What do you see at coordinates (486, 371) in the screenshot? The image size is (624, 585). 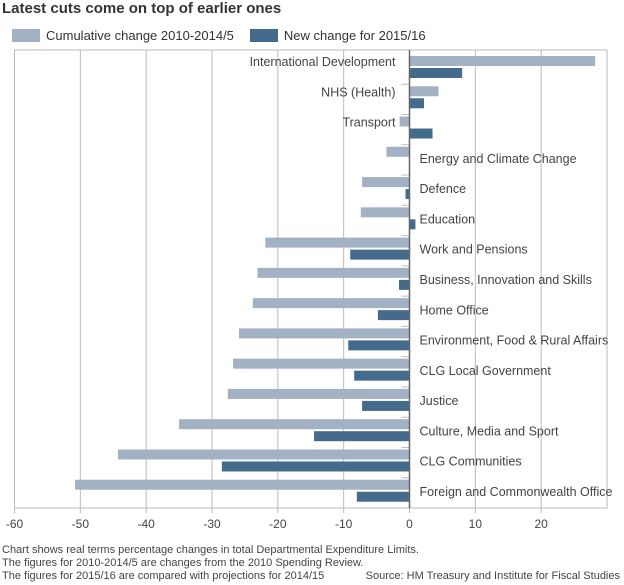 I see `category-label: CLG Local Government` at bounding box center [486, 371].